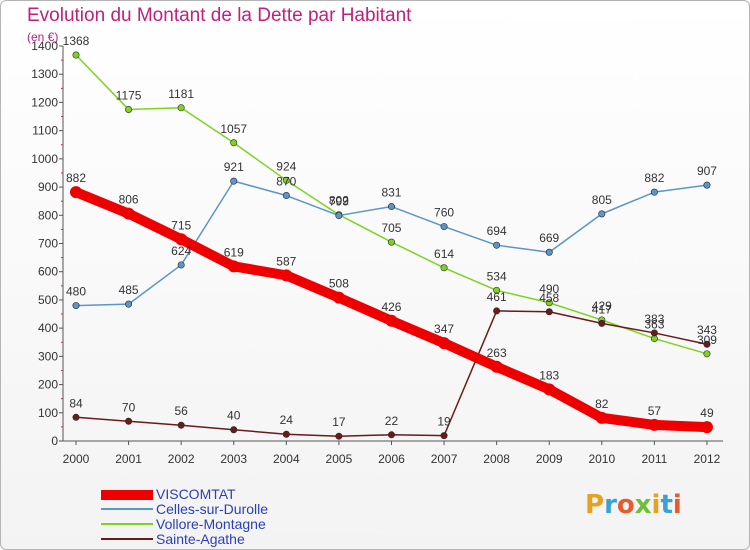 The height and width of the screenshot is (550, 750). I want to click on data-label: 799, so click(339, 202).